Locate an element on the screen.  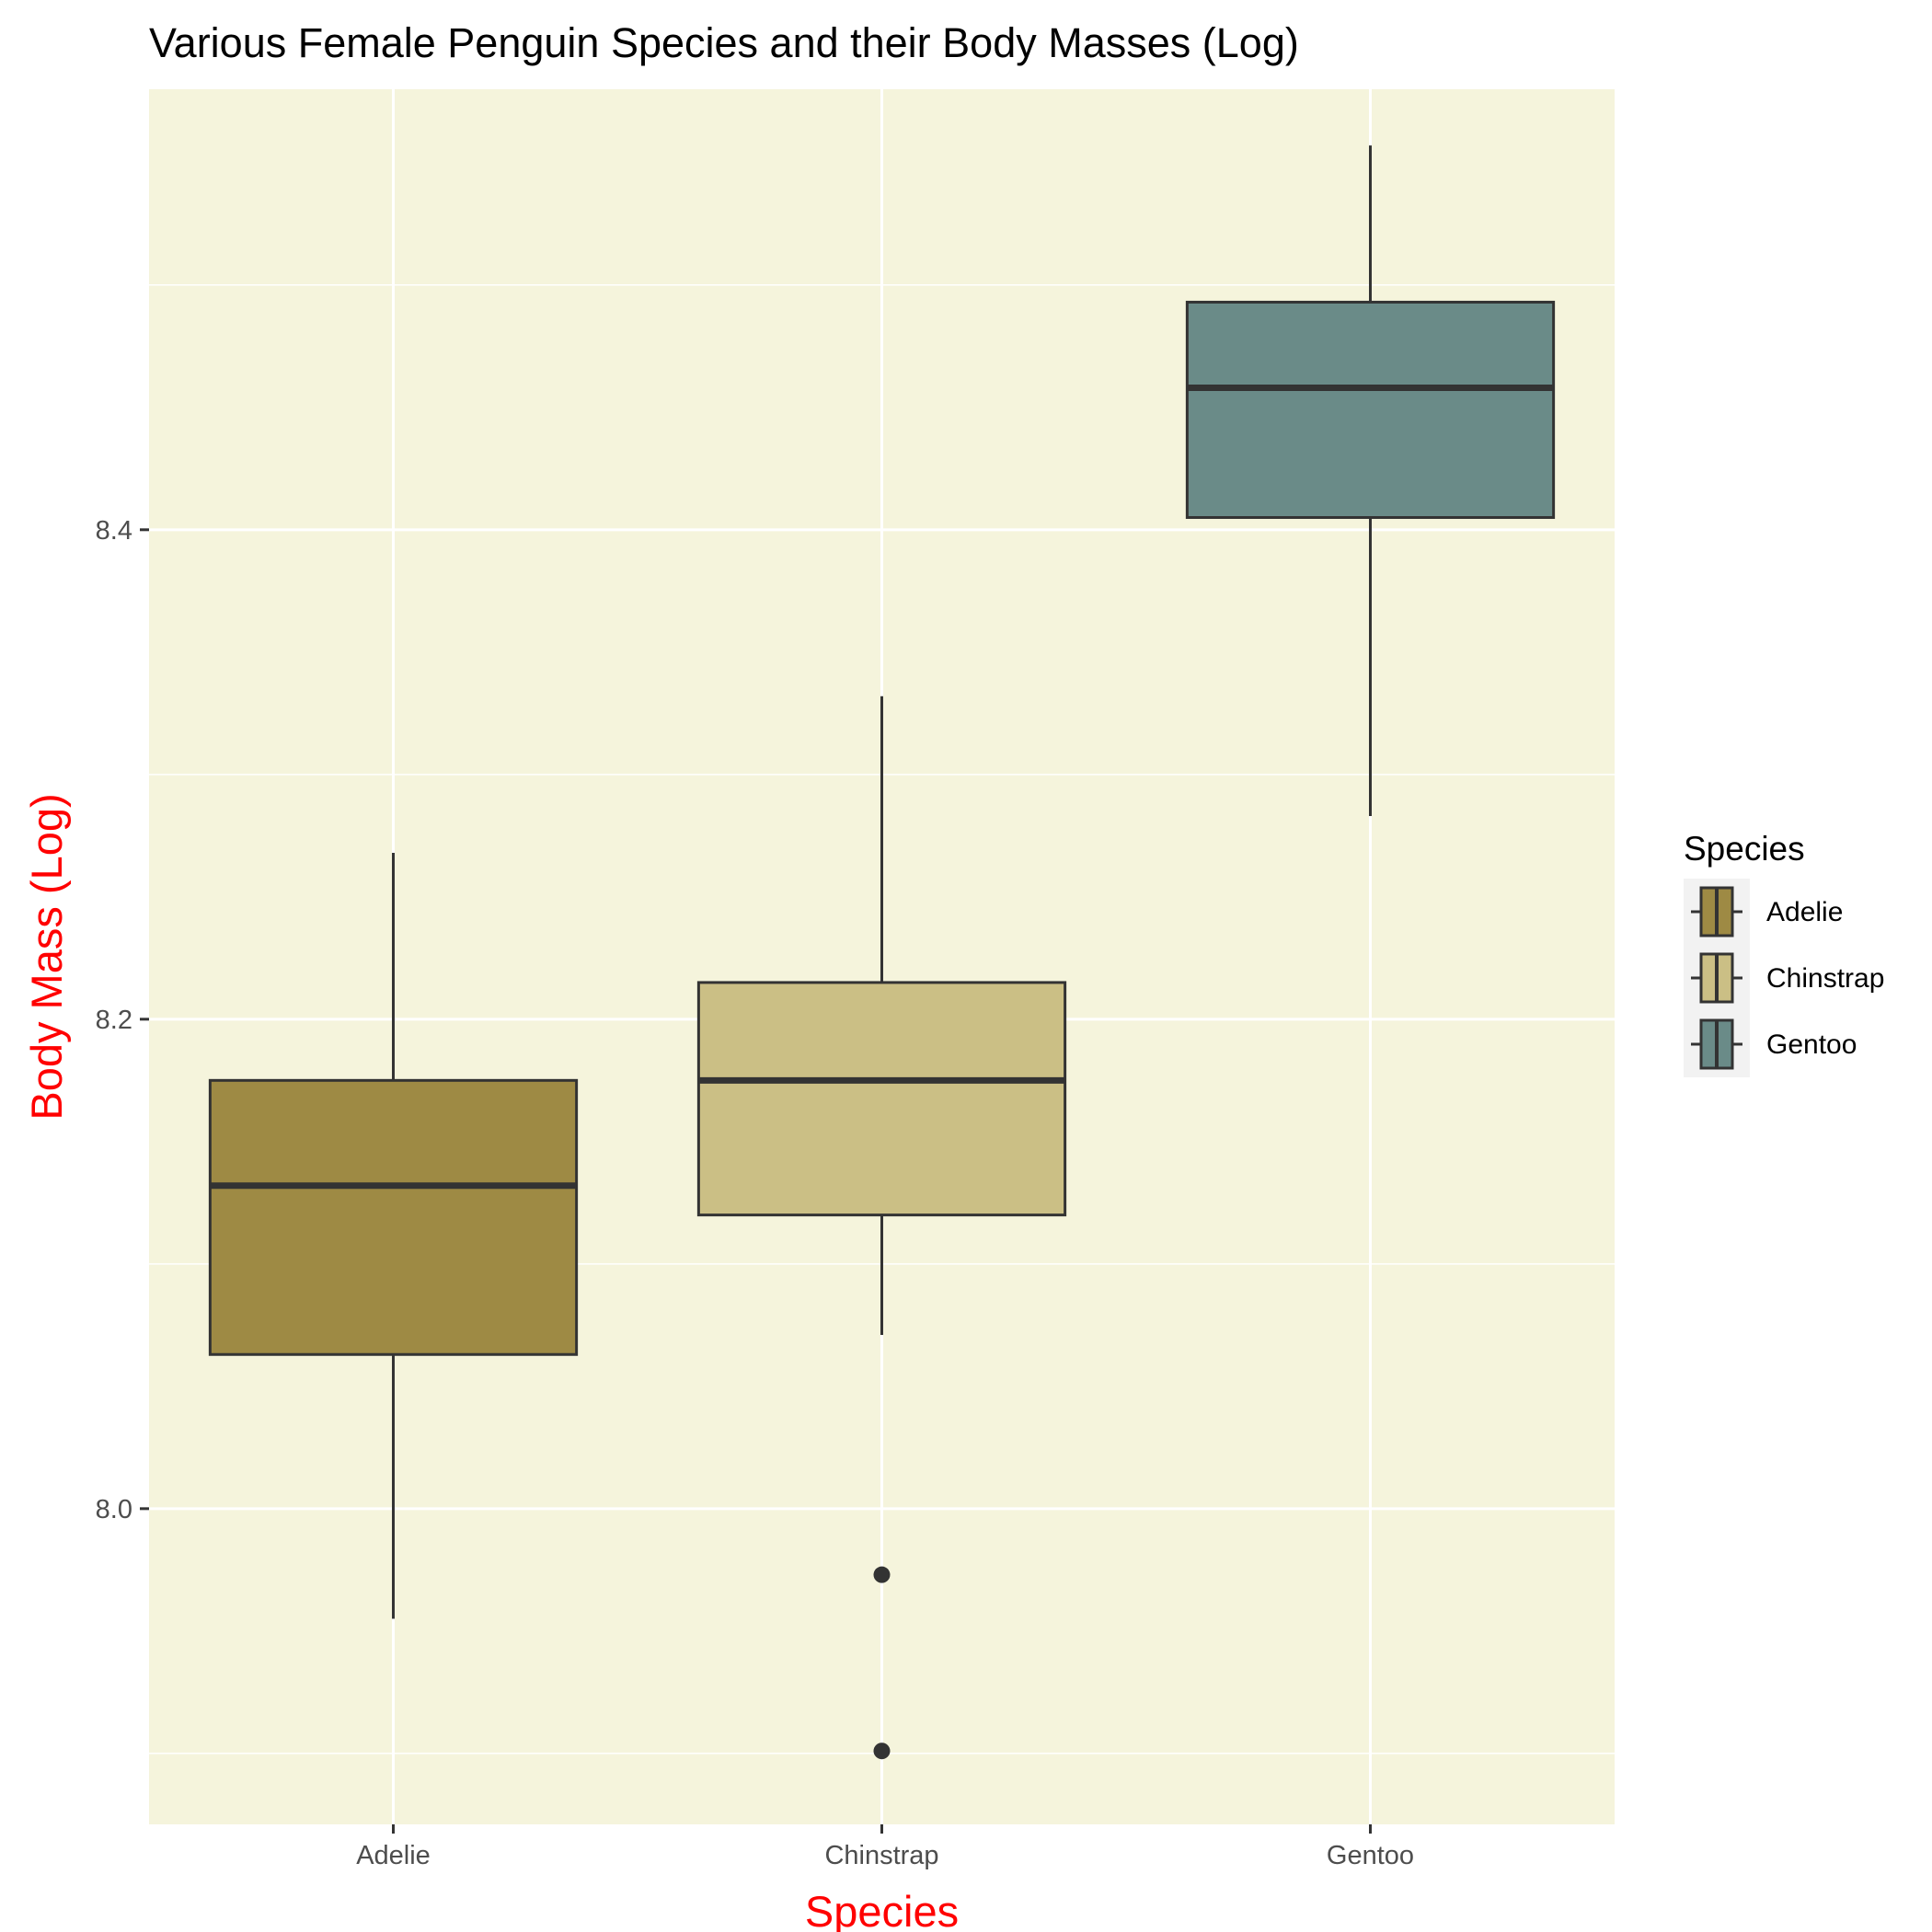
y-tick-label: 8.0 is located at coordinates (114, 1509).